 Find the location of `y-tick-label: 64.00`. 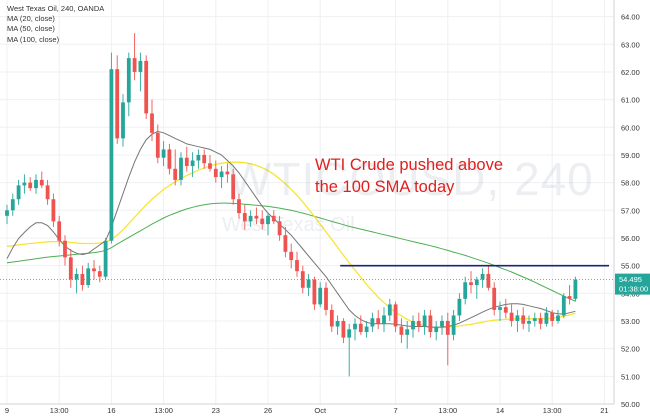

y-tick-label: 64.00 is located at coordinates (630, 17).